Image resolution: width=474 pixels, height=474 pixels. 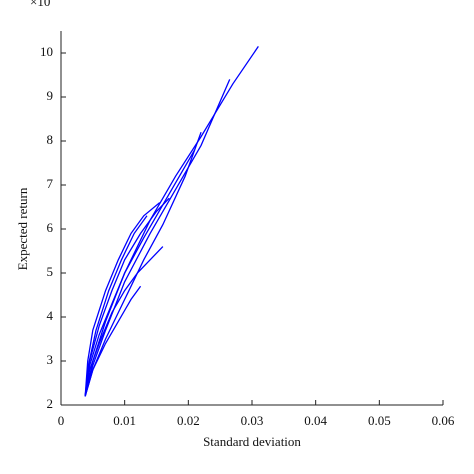 What do you see at coordinates (50, 271) in the screenshot?
I see `y-tick-label: 5` at bounding box center [50, 271].